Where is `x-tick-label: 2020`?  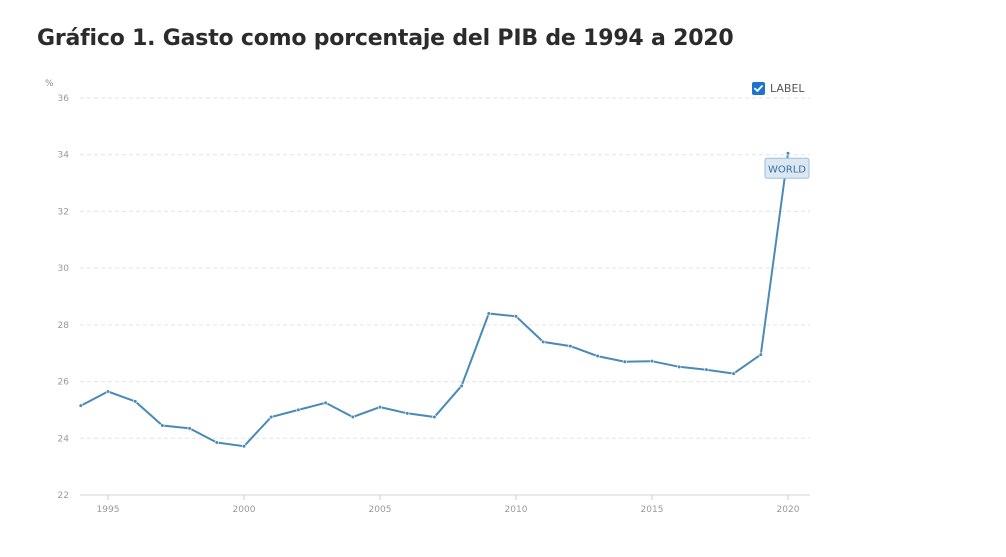 x-tick-label: 2020 is located at coordinates (788, 510).